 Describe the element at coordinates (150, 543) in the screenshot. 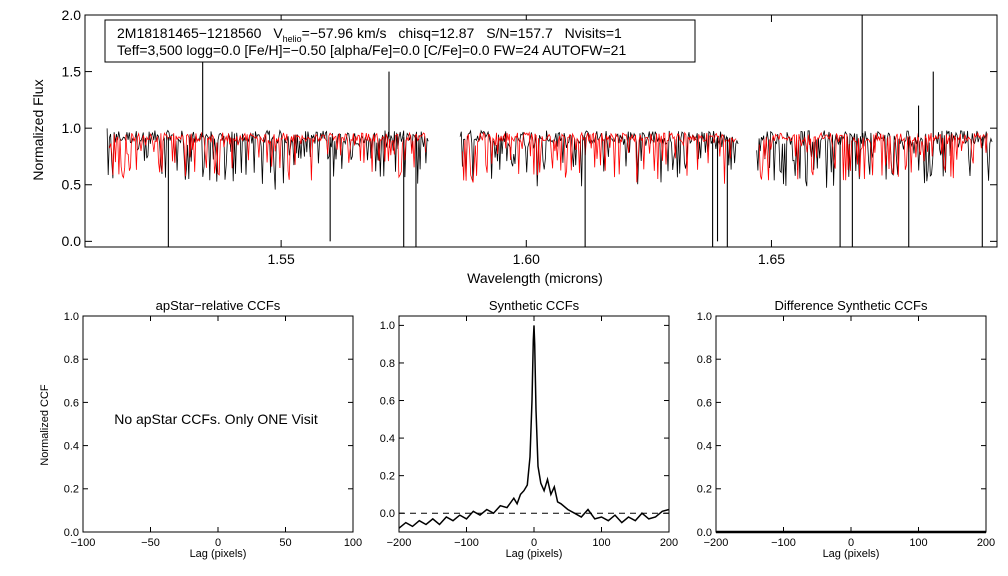

I see `x-tick-label: −50` at that location.